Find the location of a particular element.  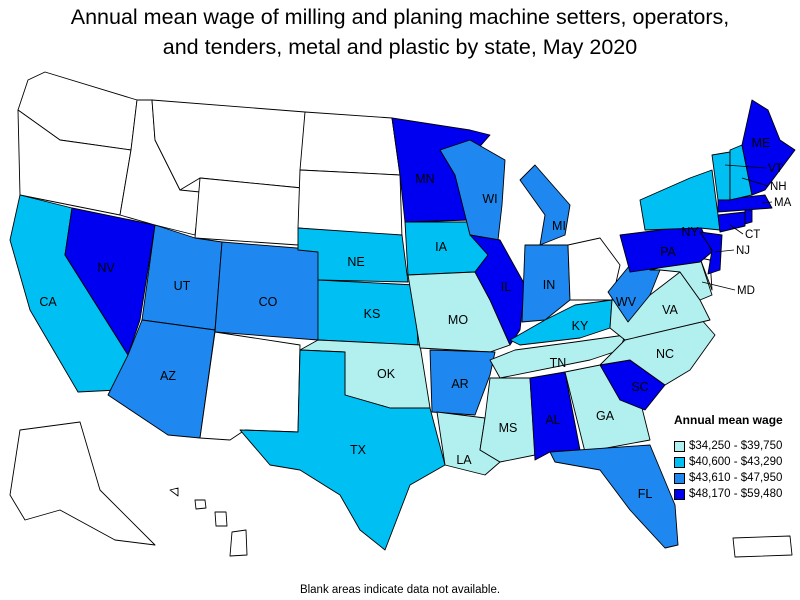

state-ar is located at coordinates (462, 382).